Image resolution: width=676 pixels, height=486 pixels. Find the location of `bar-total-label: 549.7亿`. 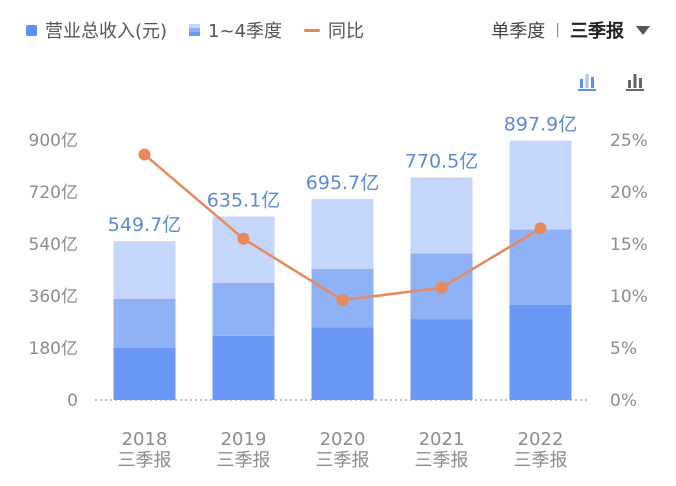

bar-total-label: 549.7亿 is located at coordinates (144, 225).